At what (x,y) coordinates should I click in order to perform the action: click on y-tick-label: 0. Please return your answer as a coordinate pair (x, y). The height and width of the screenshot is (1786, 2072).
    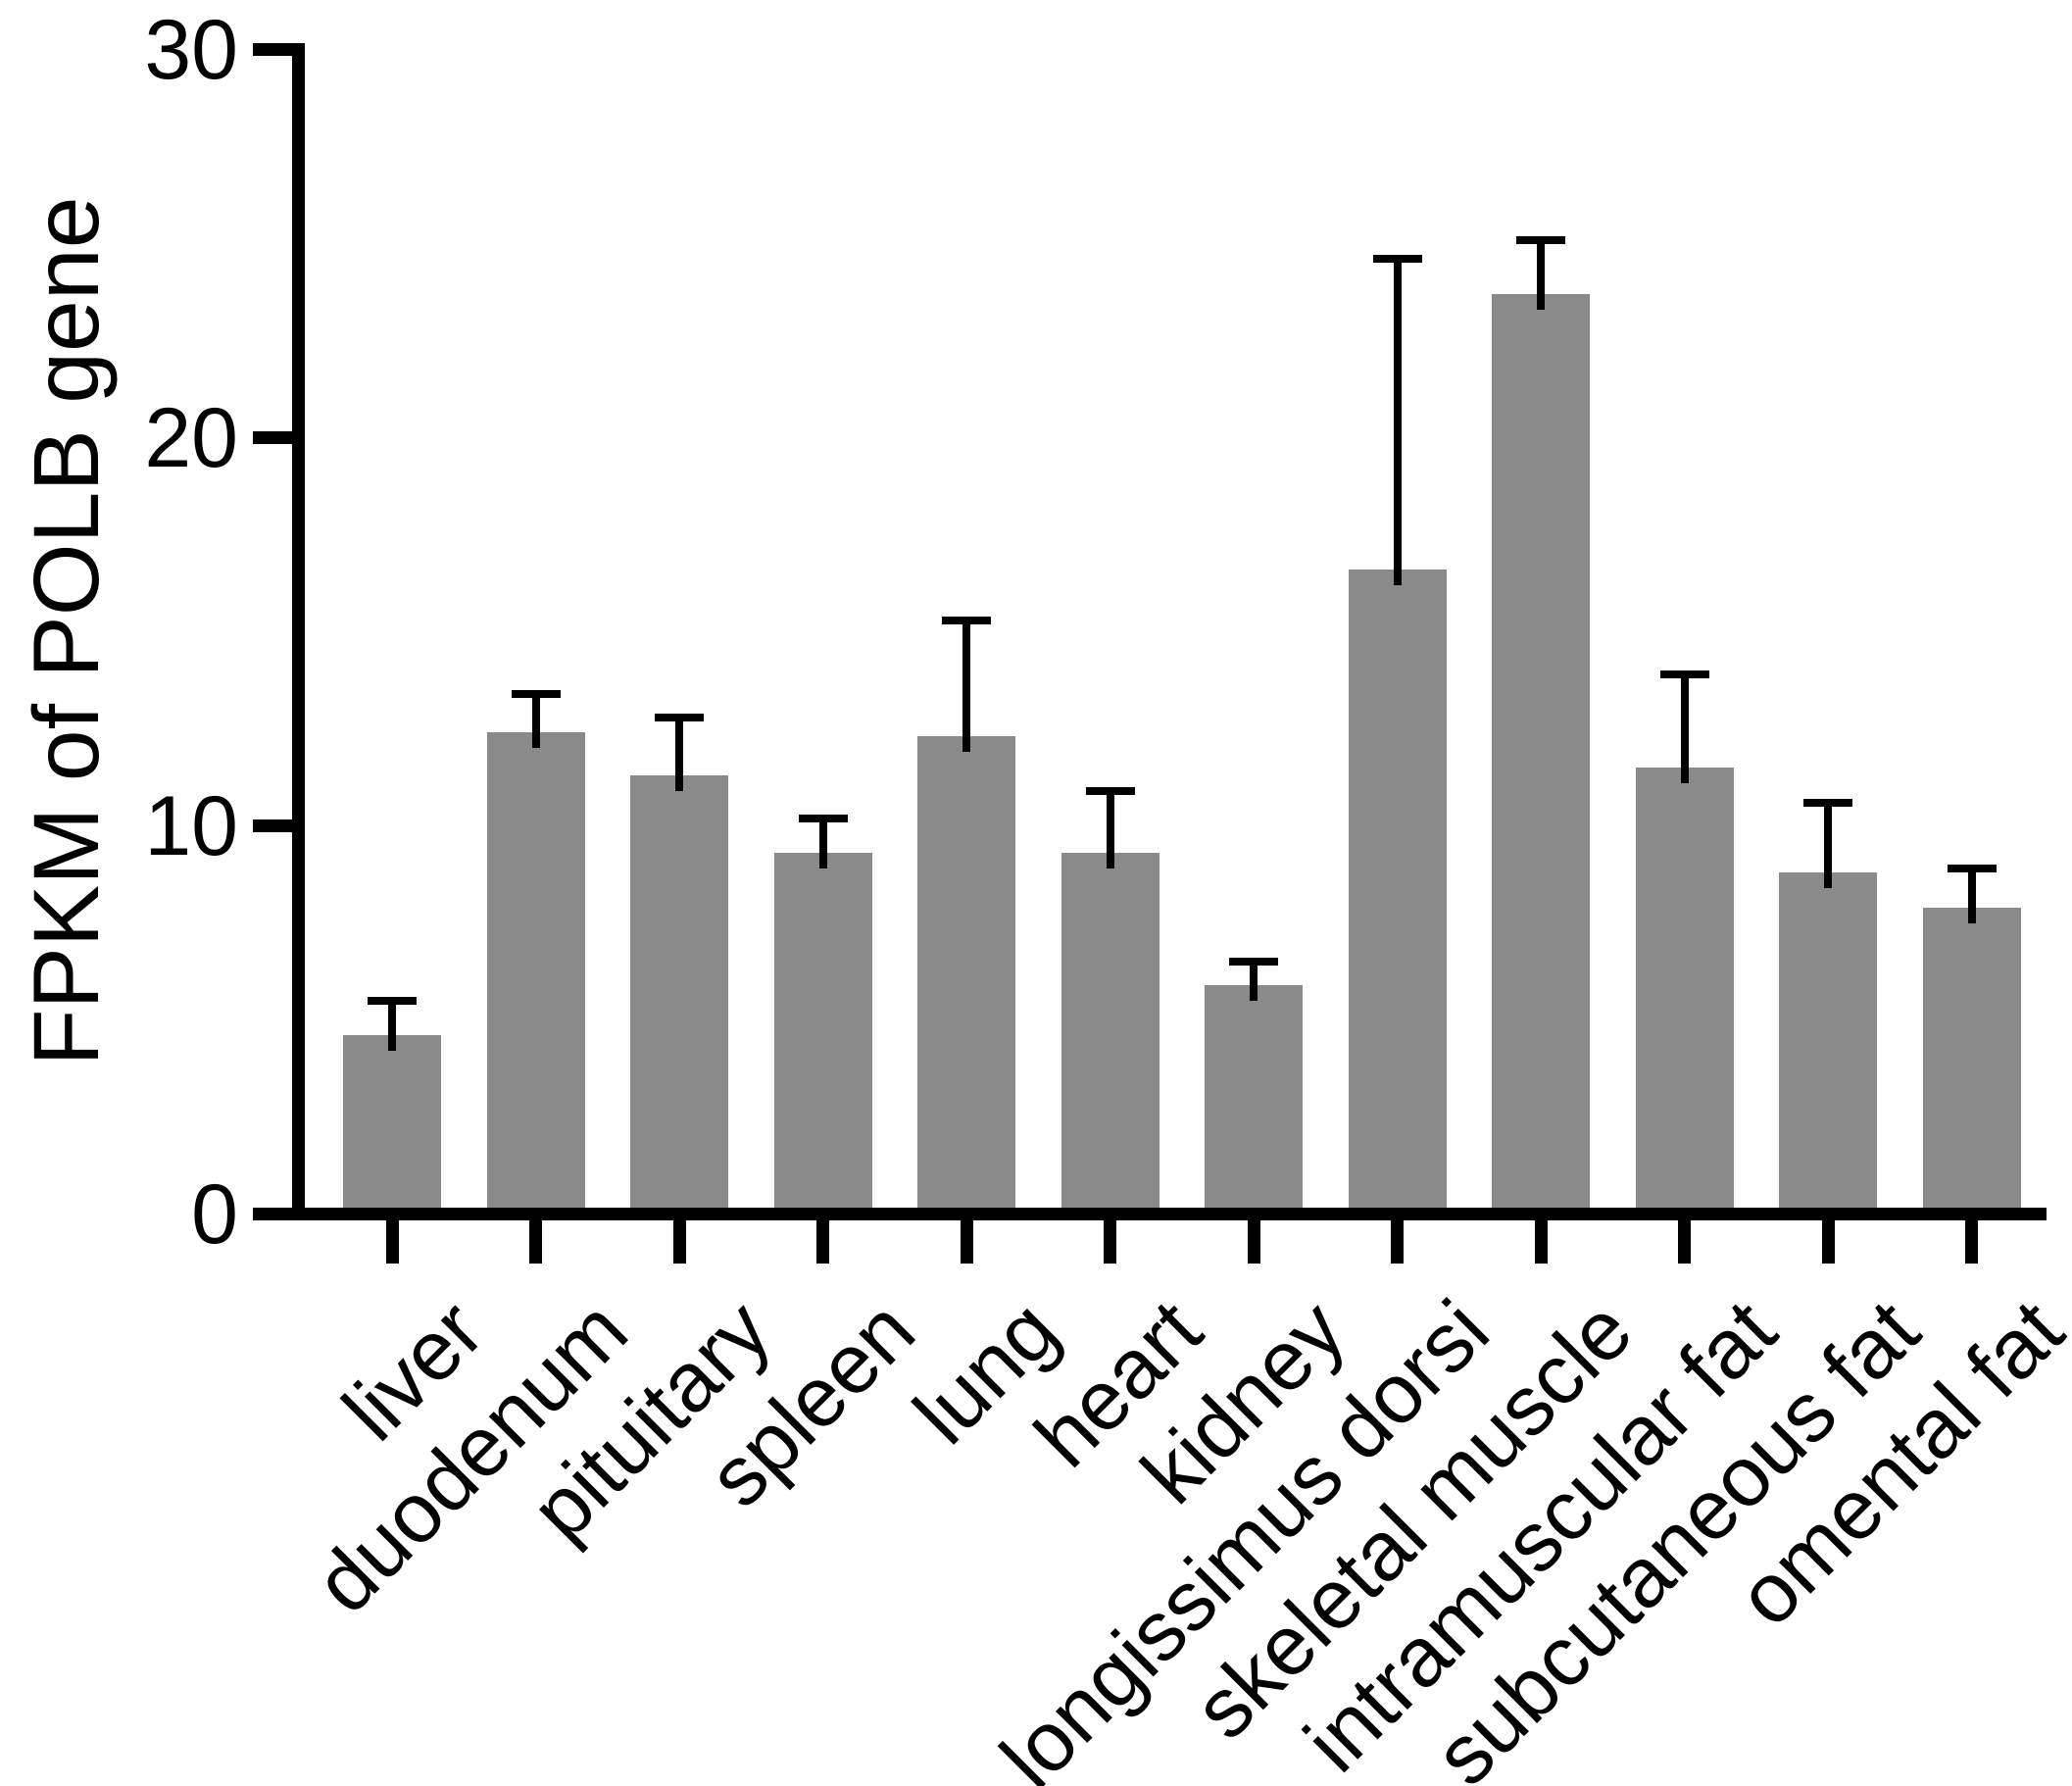
    Looking at the image, I should click on (214, 1214).